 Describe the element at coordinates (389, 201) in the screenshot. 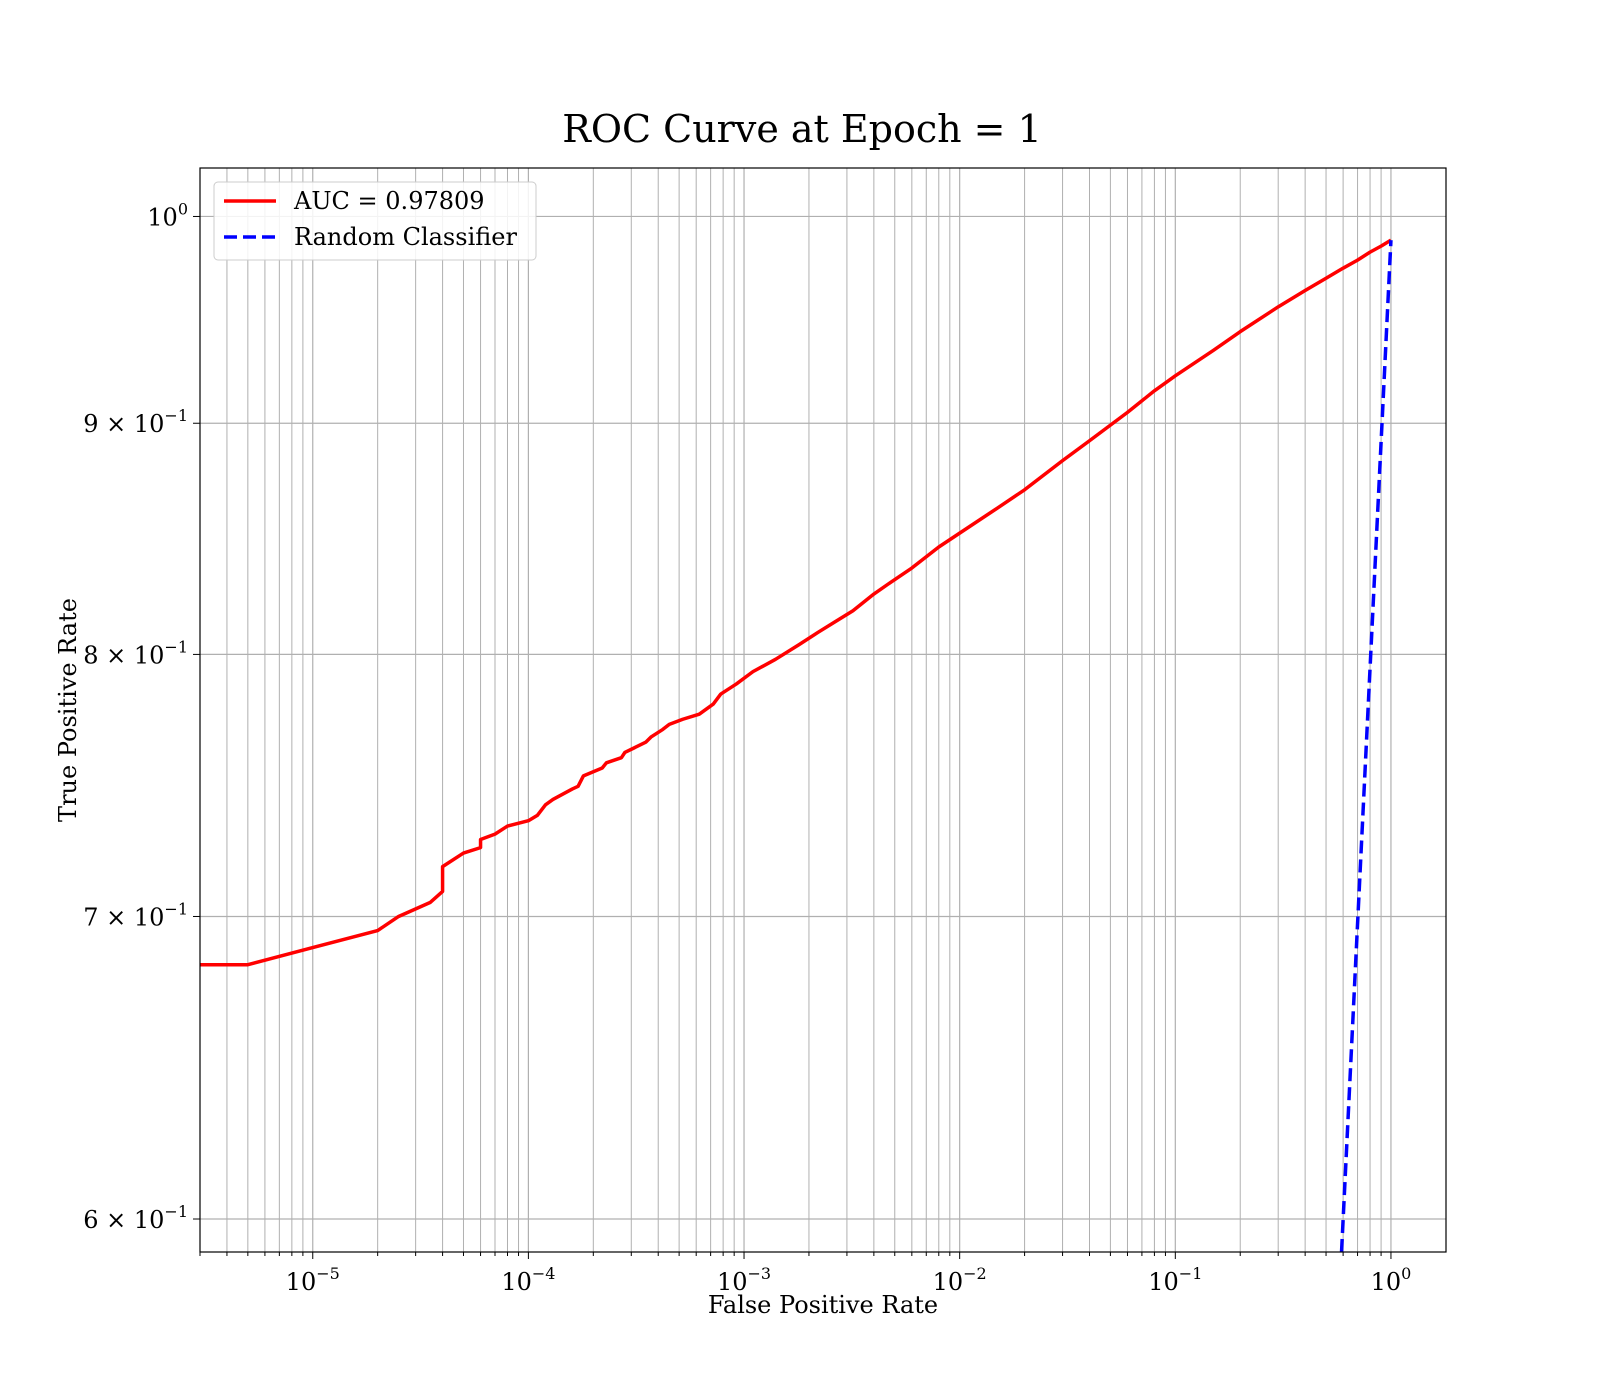

I see `legend-label-auc: AUC = 0.97809` at that location.